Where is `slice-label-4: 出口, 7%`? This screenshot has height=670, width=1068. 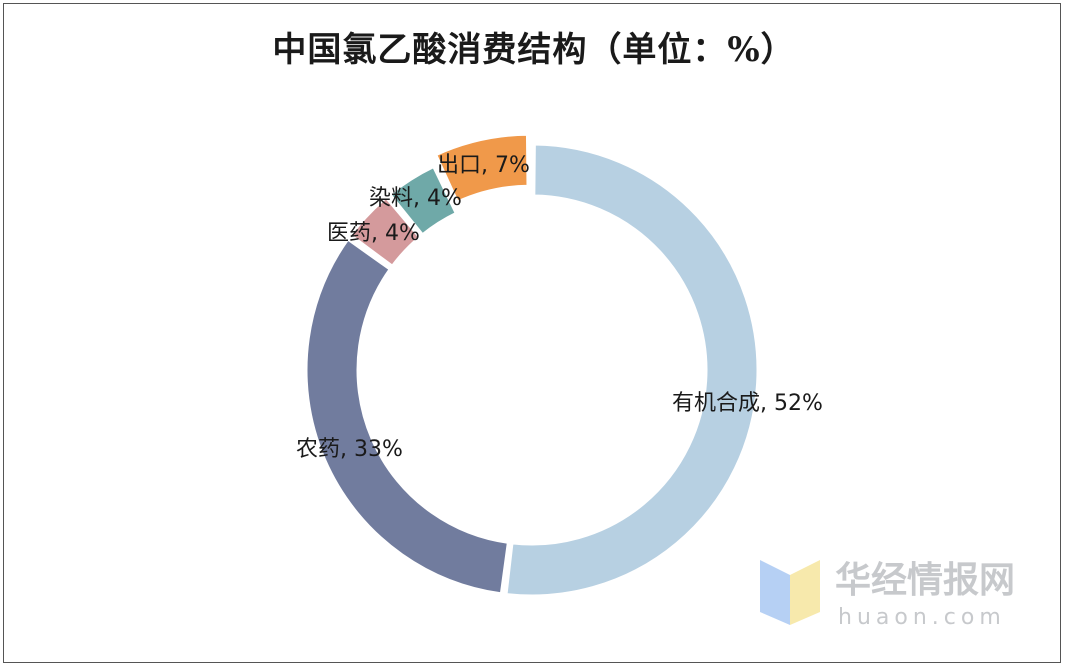 slice-label-4: 出口, 7% is located at coordinates (483, 165).